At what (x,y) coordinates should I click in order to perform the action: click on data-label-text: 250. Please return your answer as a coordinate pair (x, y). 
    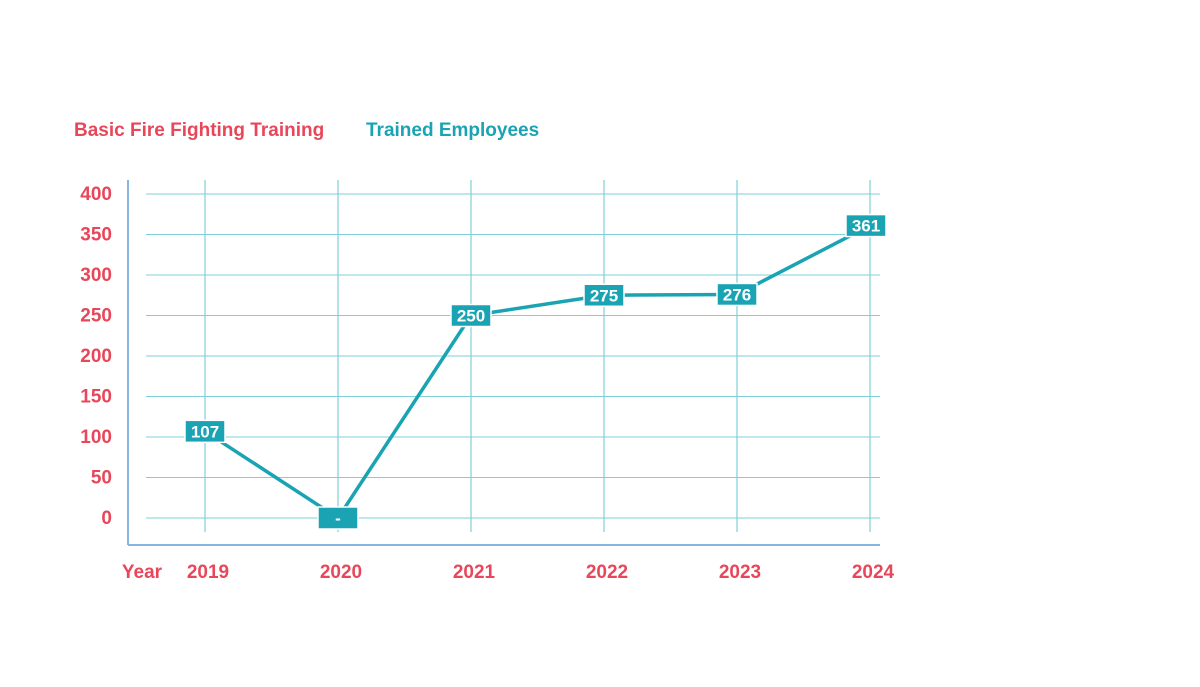
    Looking at the image, I should click on (471, 316).